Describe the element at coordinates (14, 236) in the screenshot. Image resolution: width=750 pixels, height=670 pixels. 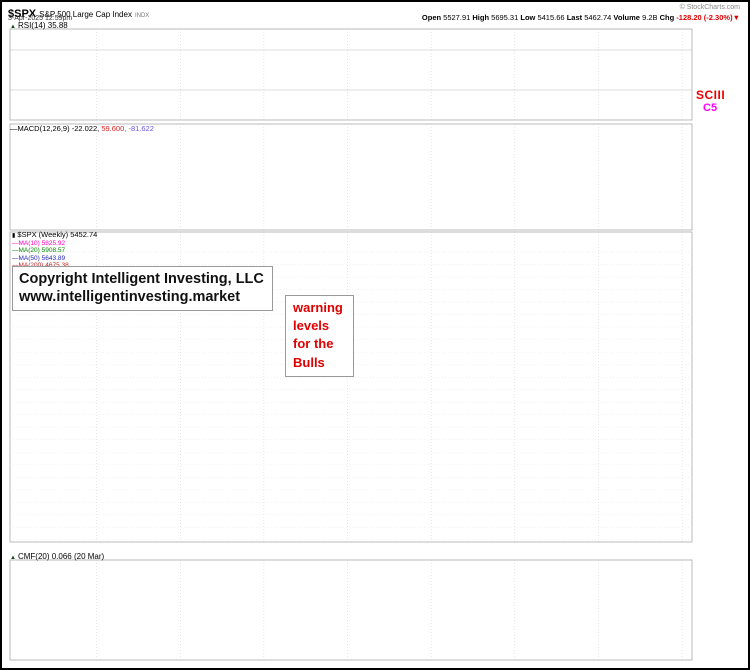
I see `chart-type-icon: ▮` at that location.